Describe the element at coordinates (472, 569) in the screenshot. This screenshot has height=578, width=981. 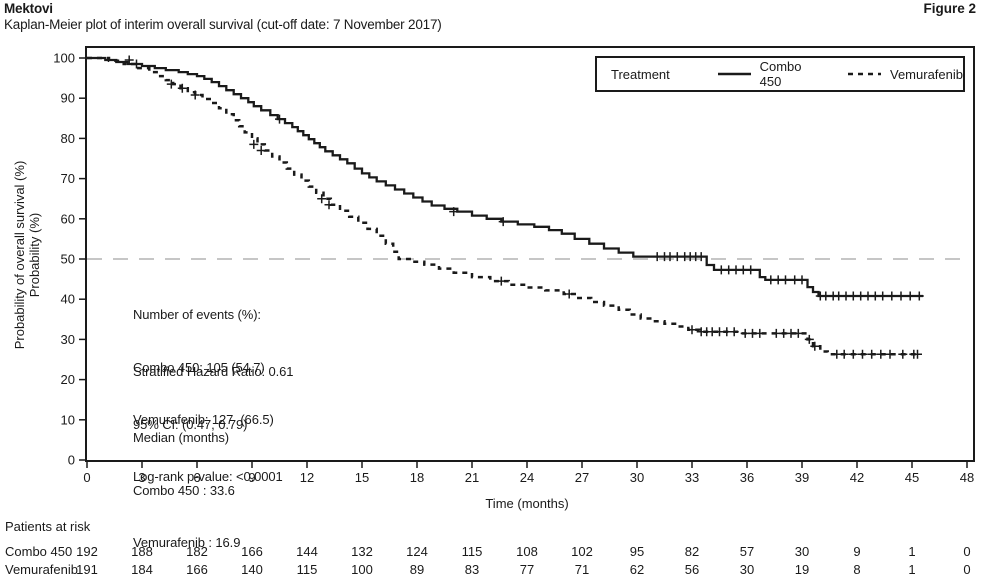
I see `risk-count: 83` at that location.